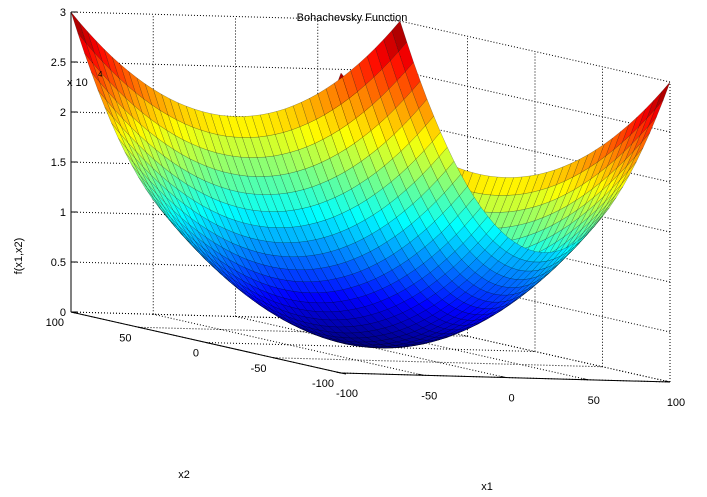 The width and height of the screenshot is (707, 497). What do you see at coordinates (58, 263) in the screenshot?
I see `z-tick-label: 0.5` at bounding box center [58, 263].